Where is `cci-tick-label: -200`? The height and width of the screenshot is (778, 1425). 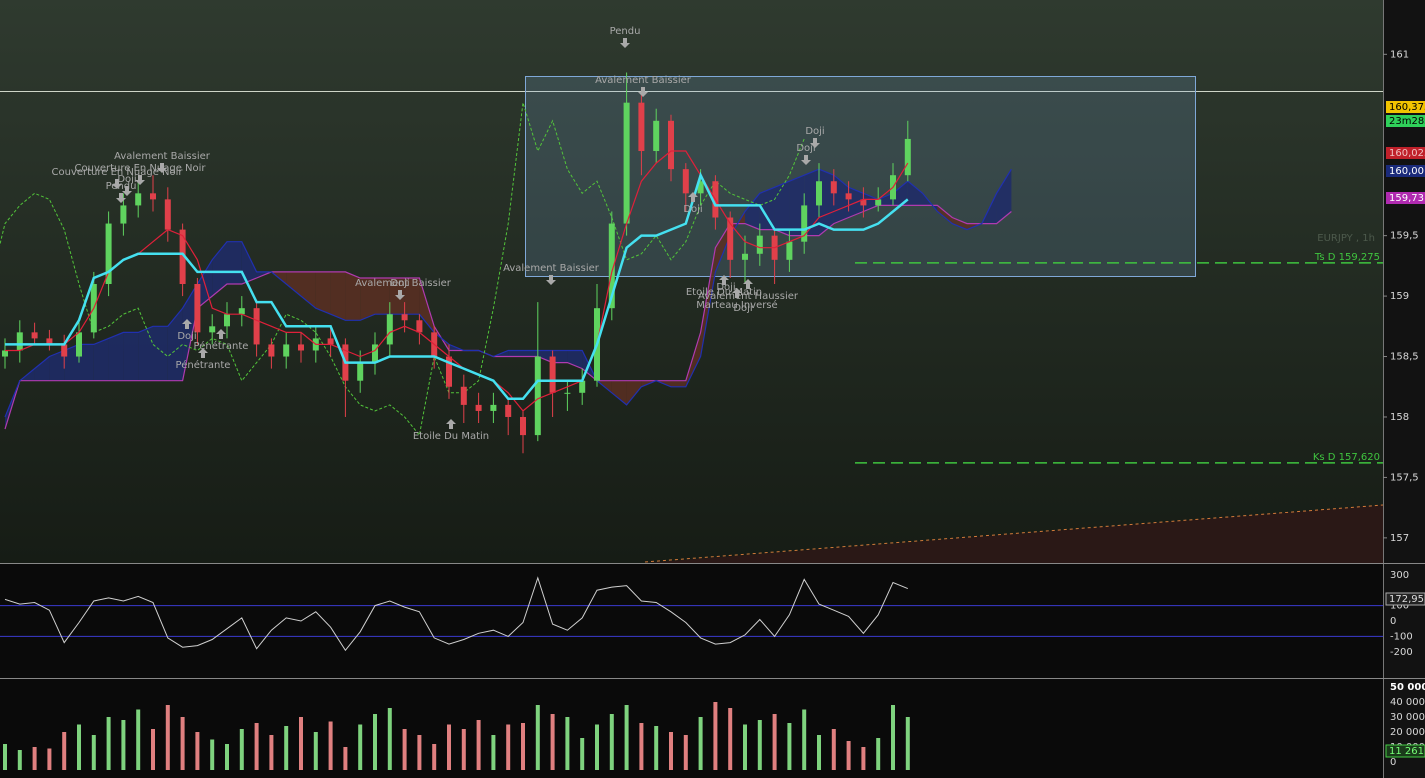 cci-tick-label: -200 is located at coordinates (1401, 652).